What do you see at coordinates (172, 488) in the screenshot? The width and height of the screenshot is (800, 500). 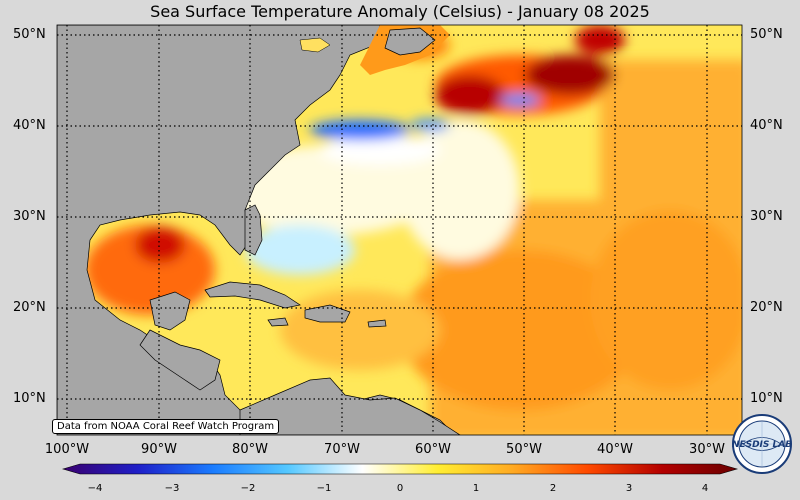 I see `colorbar-tick: −3` at bounding box center [172, 488].